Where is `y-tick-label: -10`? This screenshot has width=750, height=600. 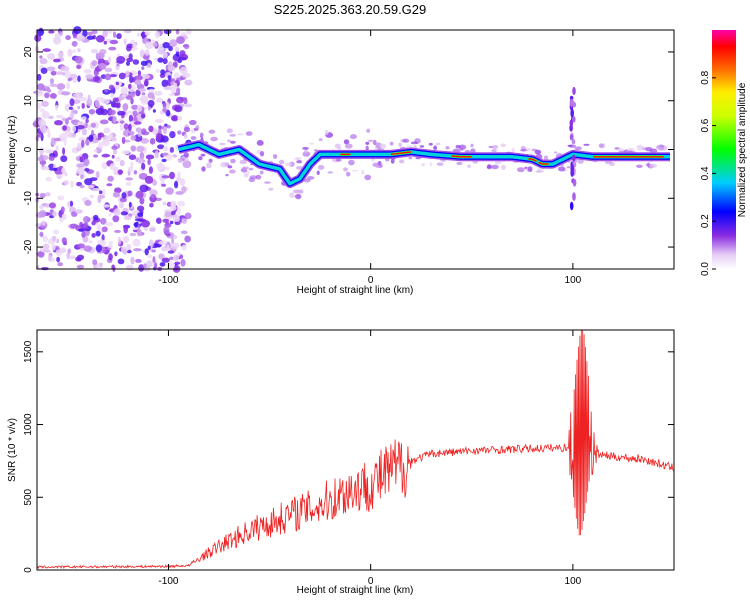 y-tick-label: -10 is located at coordinates (28, 198).